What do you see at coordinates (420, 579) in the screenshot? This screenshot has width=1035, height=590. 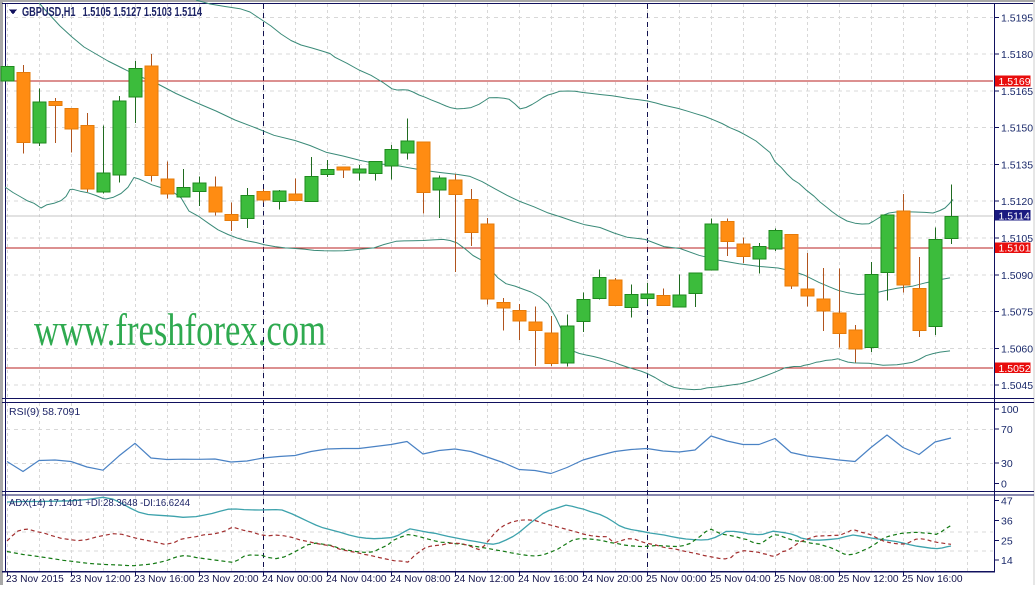 I see `svg-text: 24 Nov 08:00` at bounding box center [420, 579].